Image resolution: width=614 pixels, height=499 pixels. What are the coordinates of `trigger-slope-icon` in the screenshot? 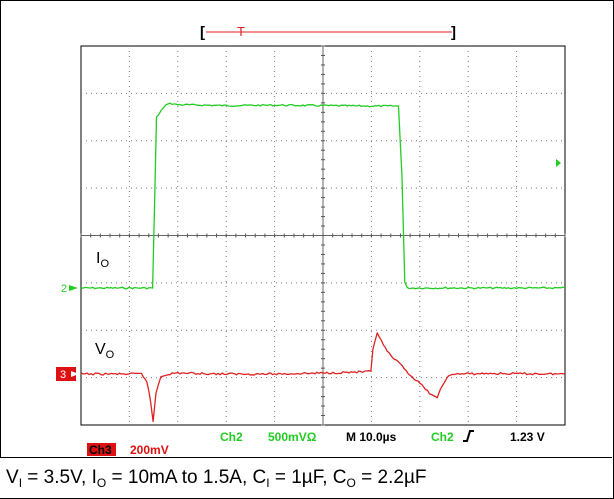 It's located at (468, 436).